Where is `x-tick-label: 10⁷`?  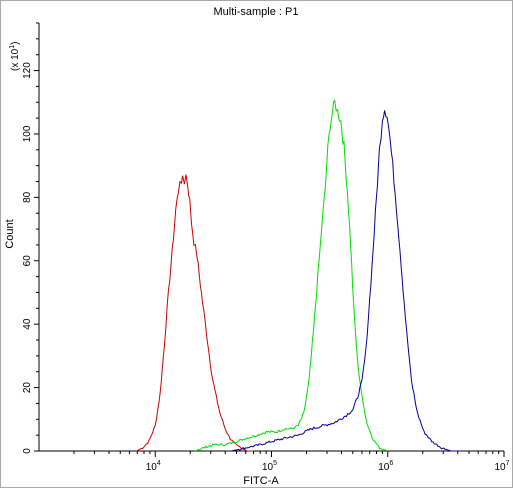 x-tick-label: 10⁷ is located at coordinates (501, 466).